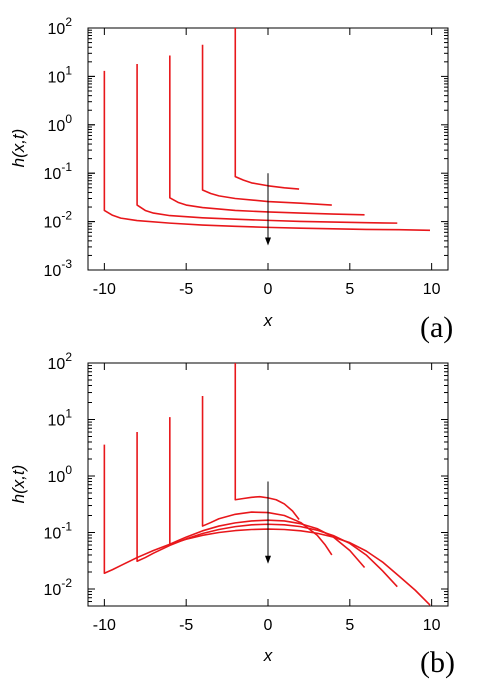  What do you see at coordinates (437, 662) in the screenshot?
I see `panel-label: (b)` at bounding box center [437, 662].